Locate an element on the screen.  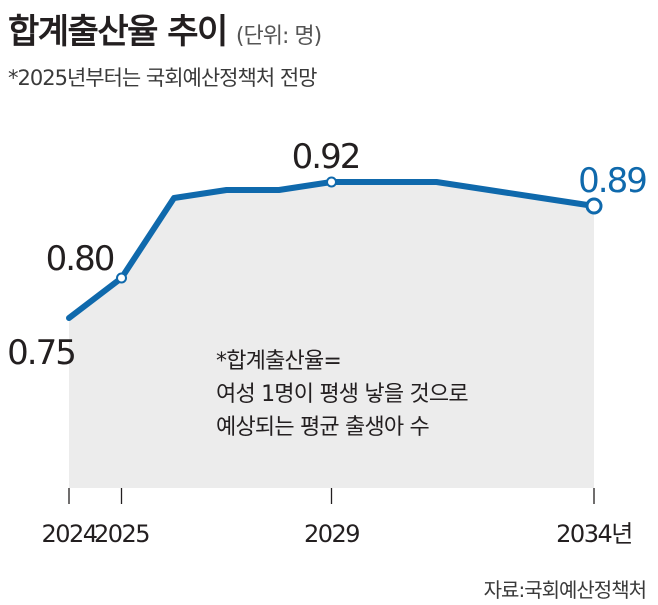
data-label-2024: 0.75 is located at coordinates (41, 353).